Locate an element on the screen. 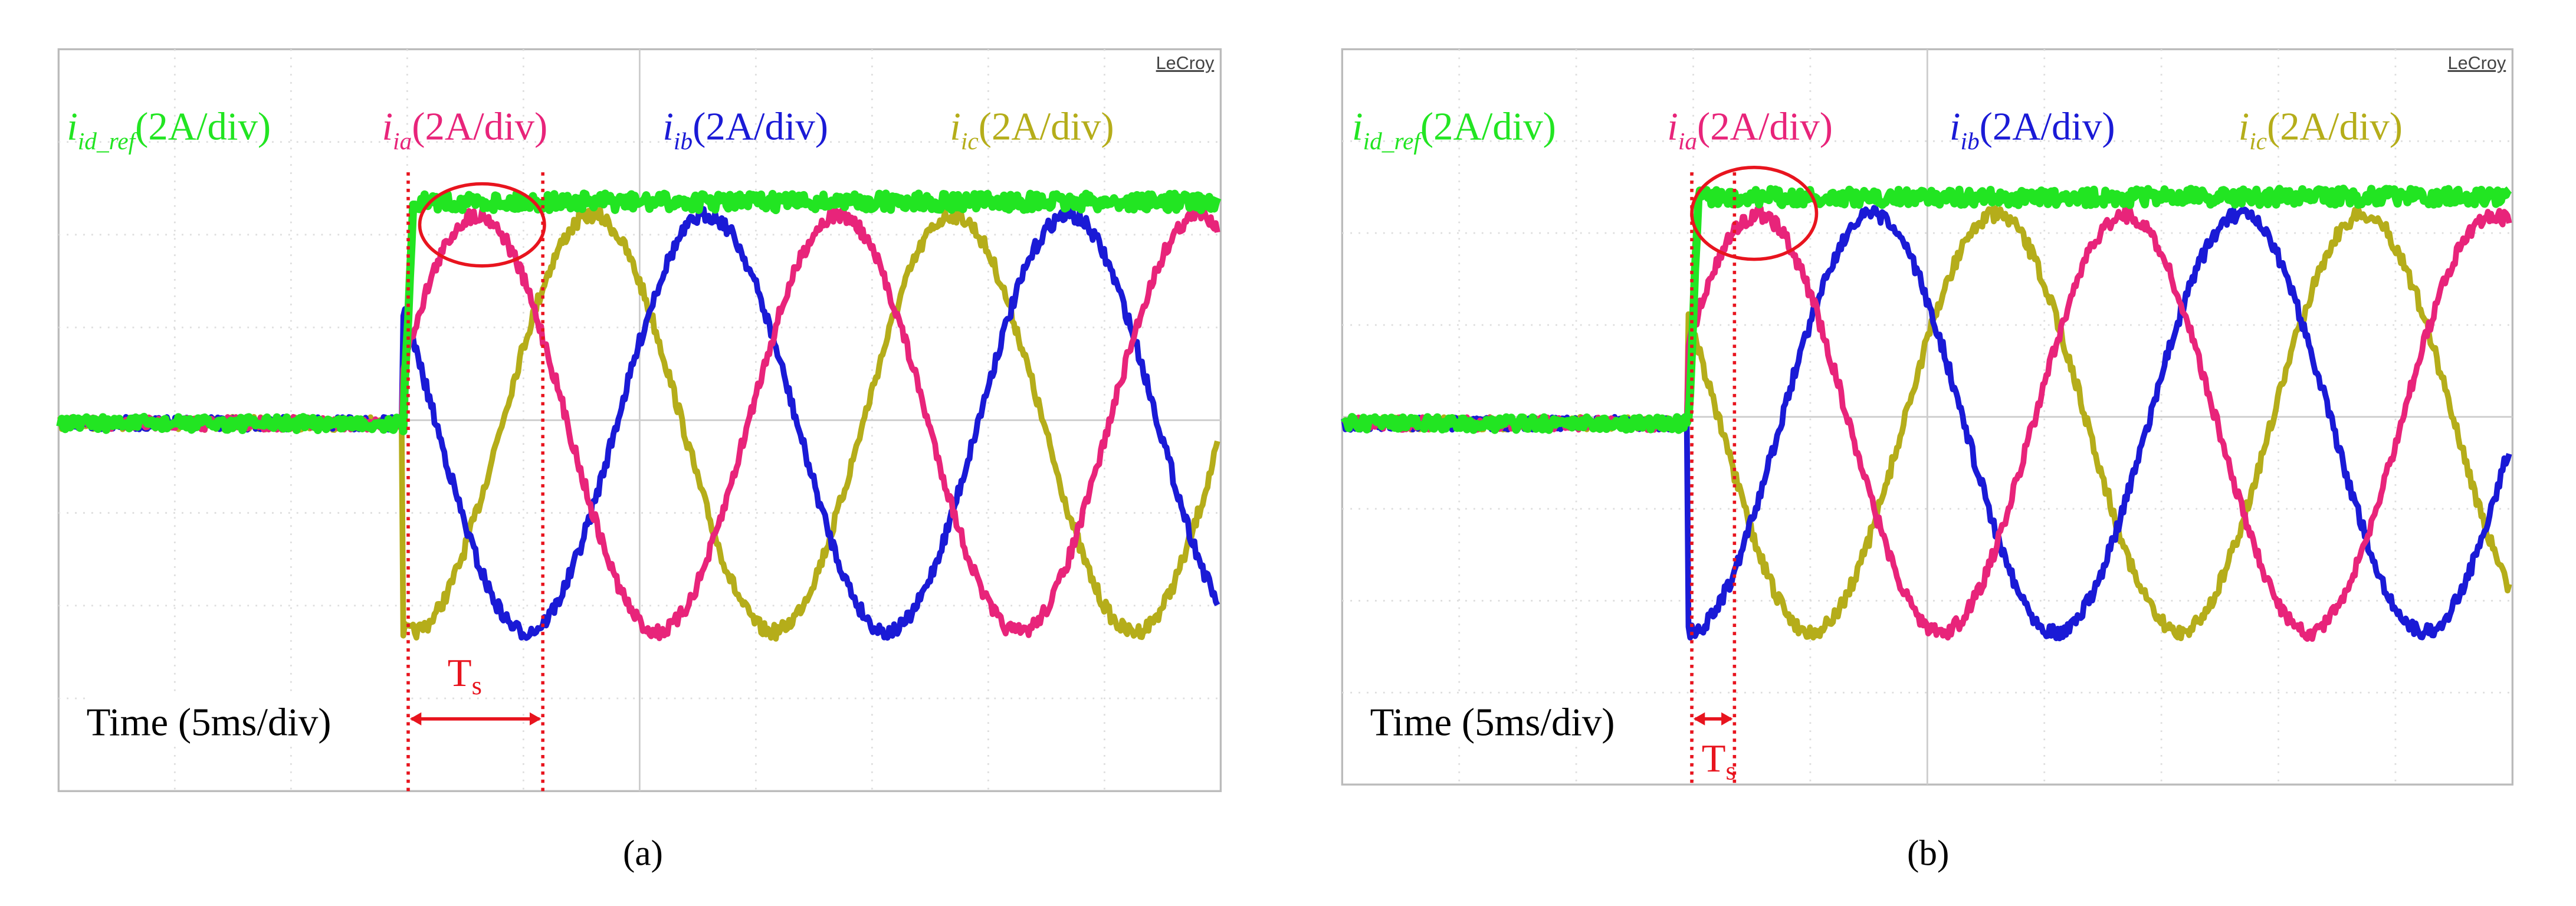  caption: (b) is located at coordinates (1928, 853).